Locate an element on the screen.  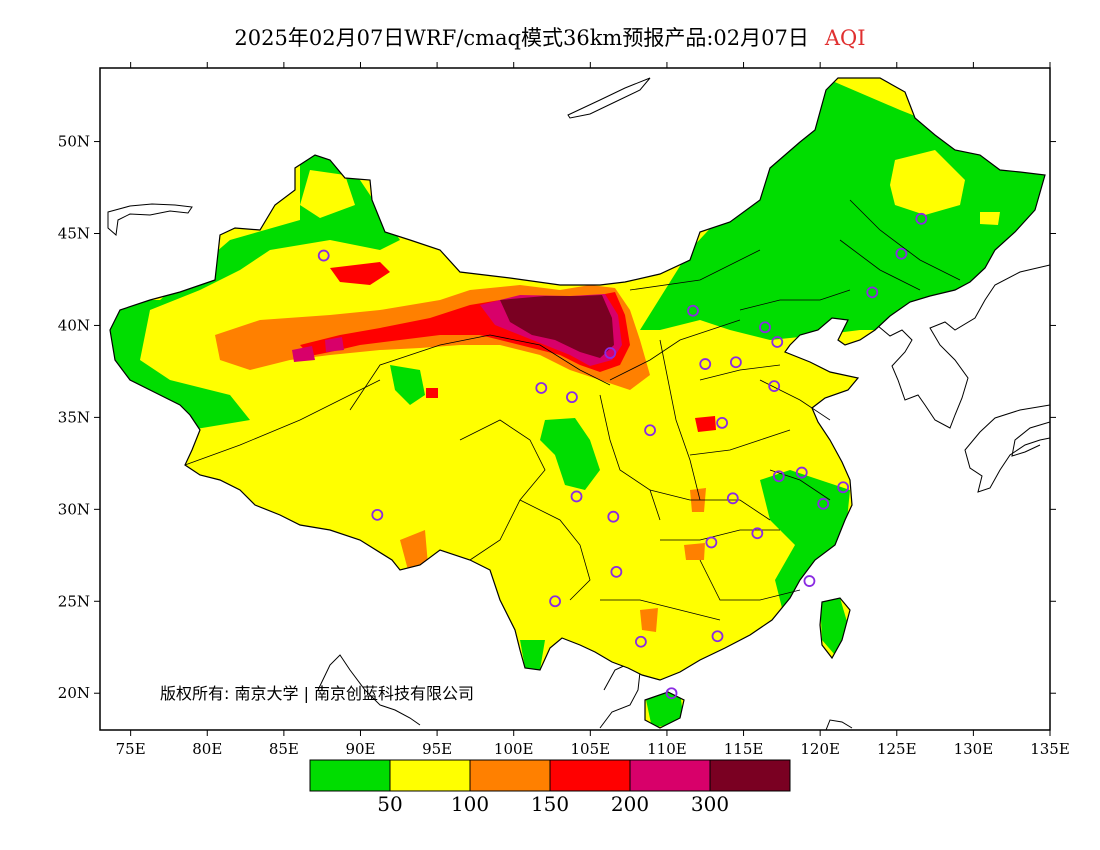
y-tick-label: 40N is located at coordinates (74, 325).